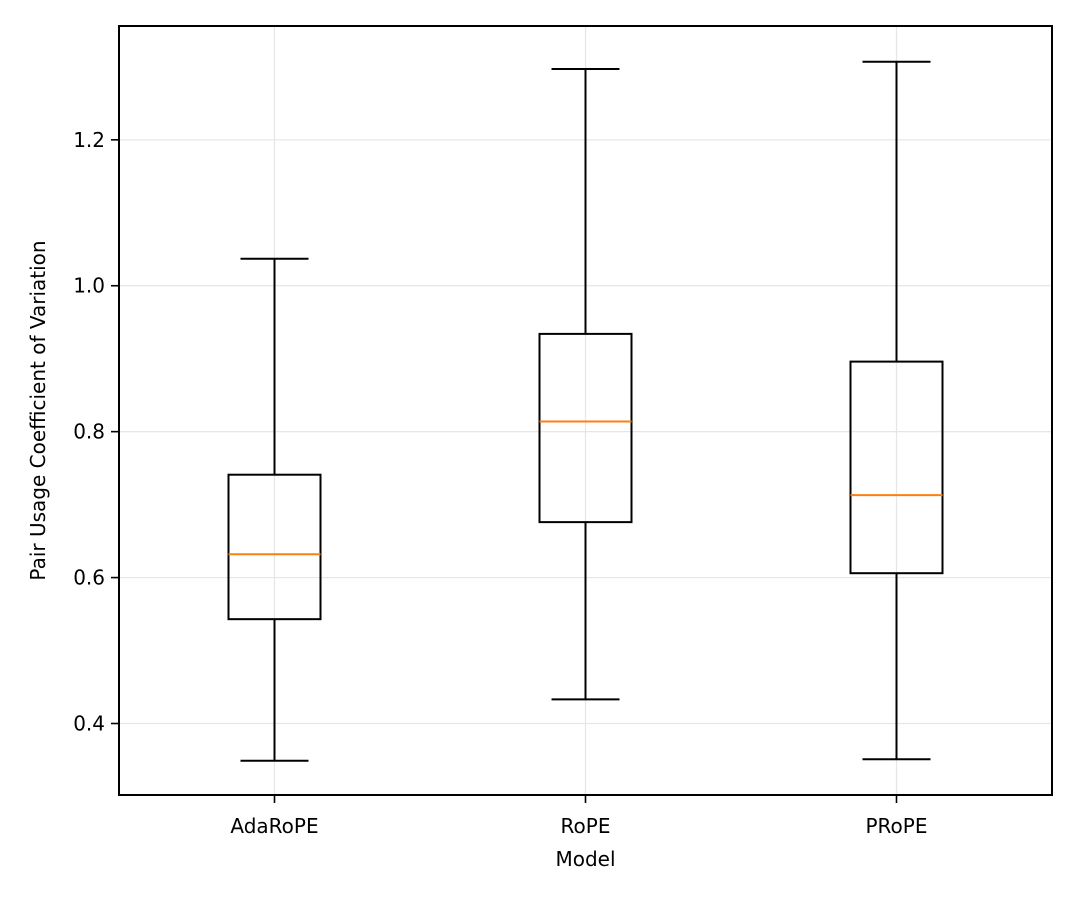 The image size is (1080, 900). I want to click on box-prope, so click(896, 410).